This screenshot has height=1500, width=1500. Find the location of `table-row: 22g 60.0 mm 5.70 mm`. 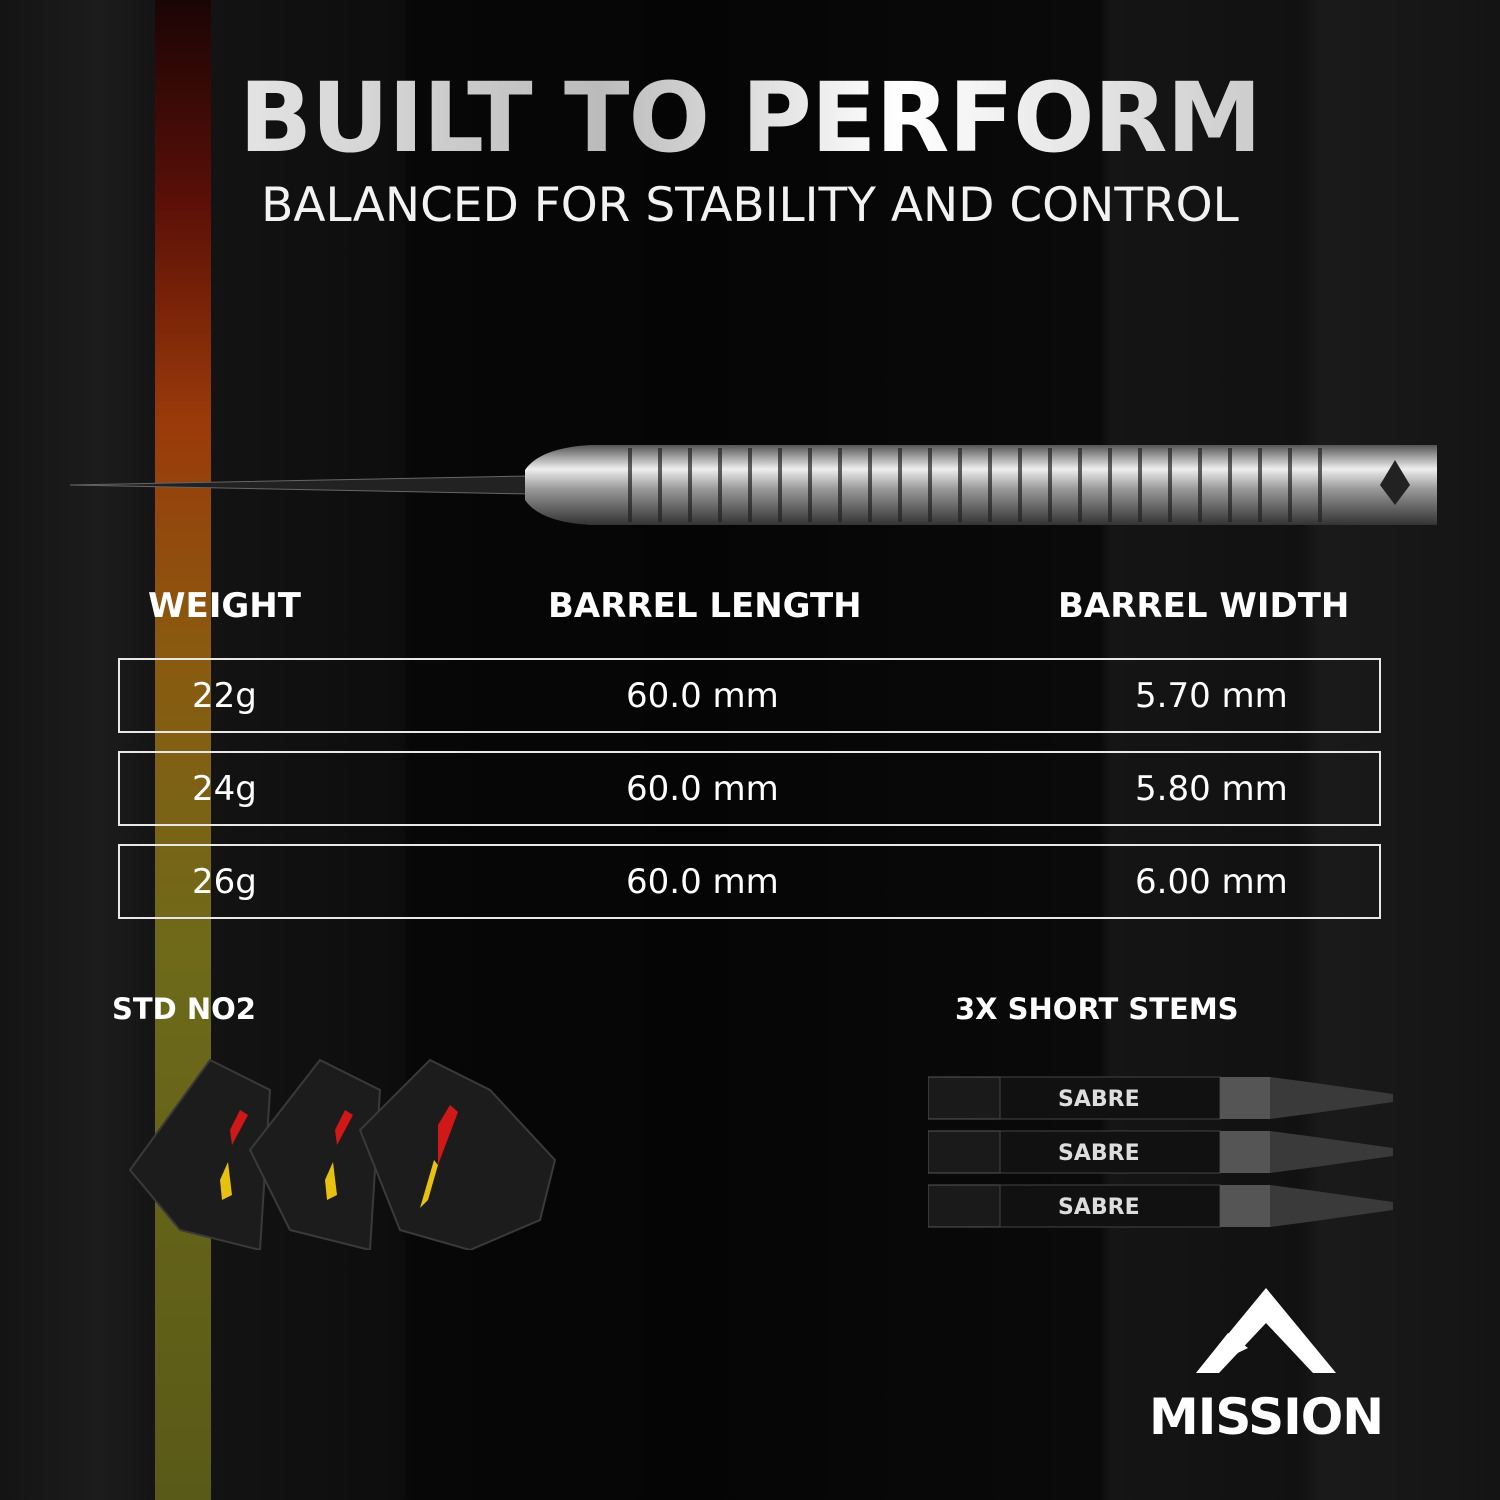

table-row: 22g 60.0 mm 5.70 mm is located at coordinates (749, 695).